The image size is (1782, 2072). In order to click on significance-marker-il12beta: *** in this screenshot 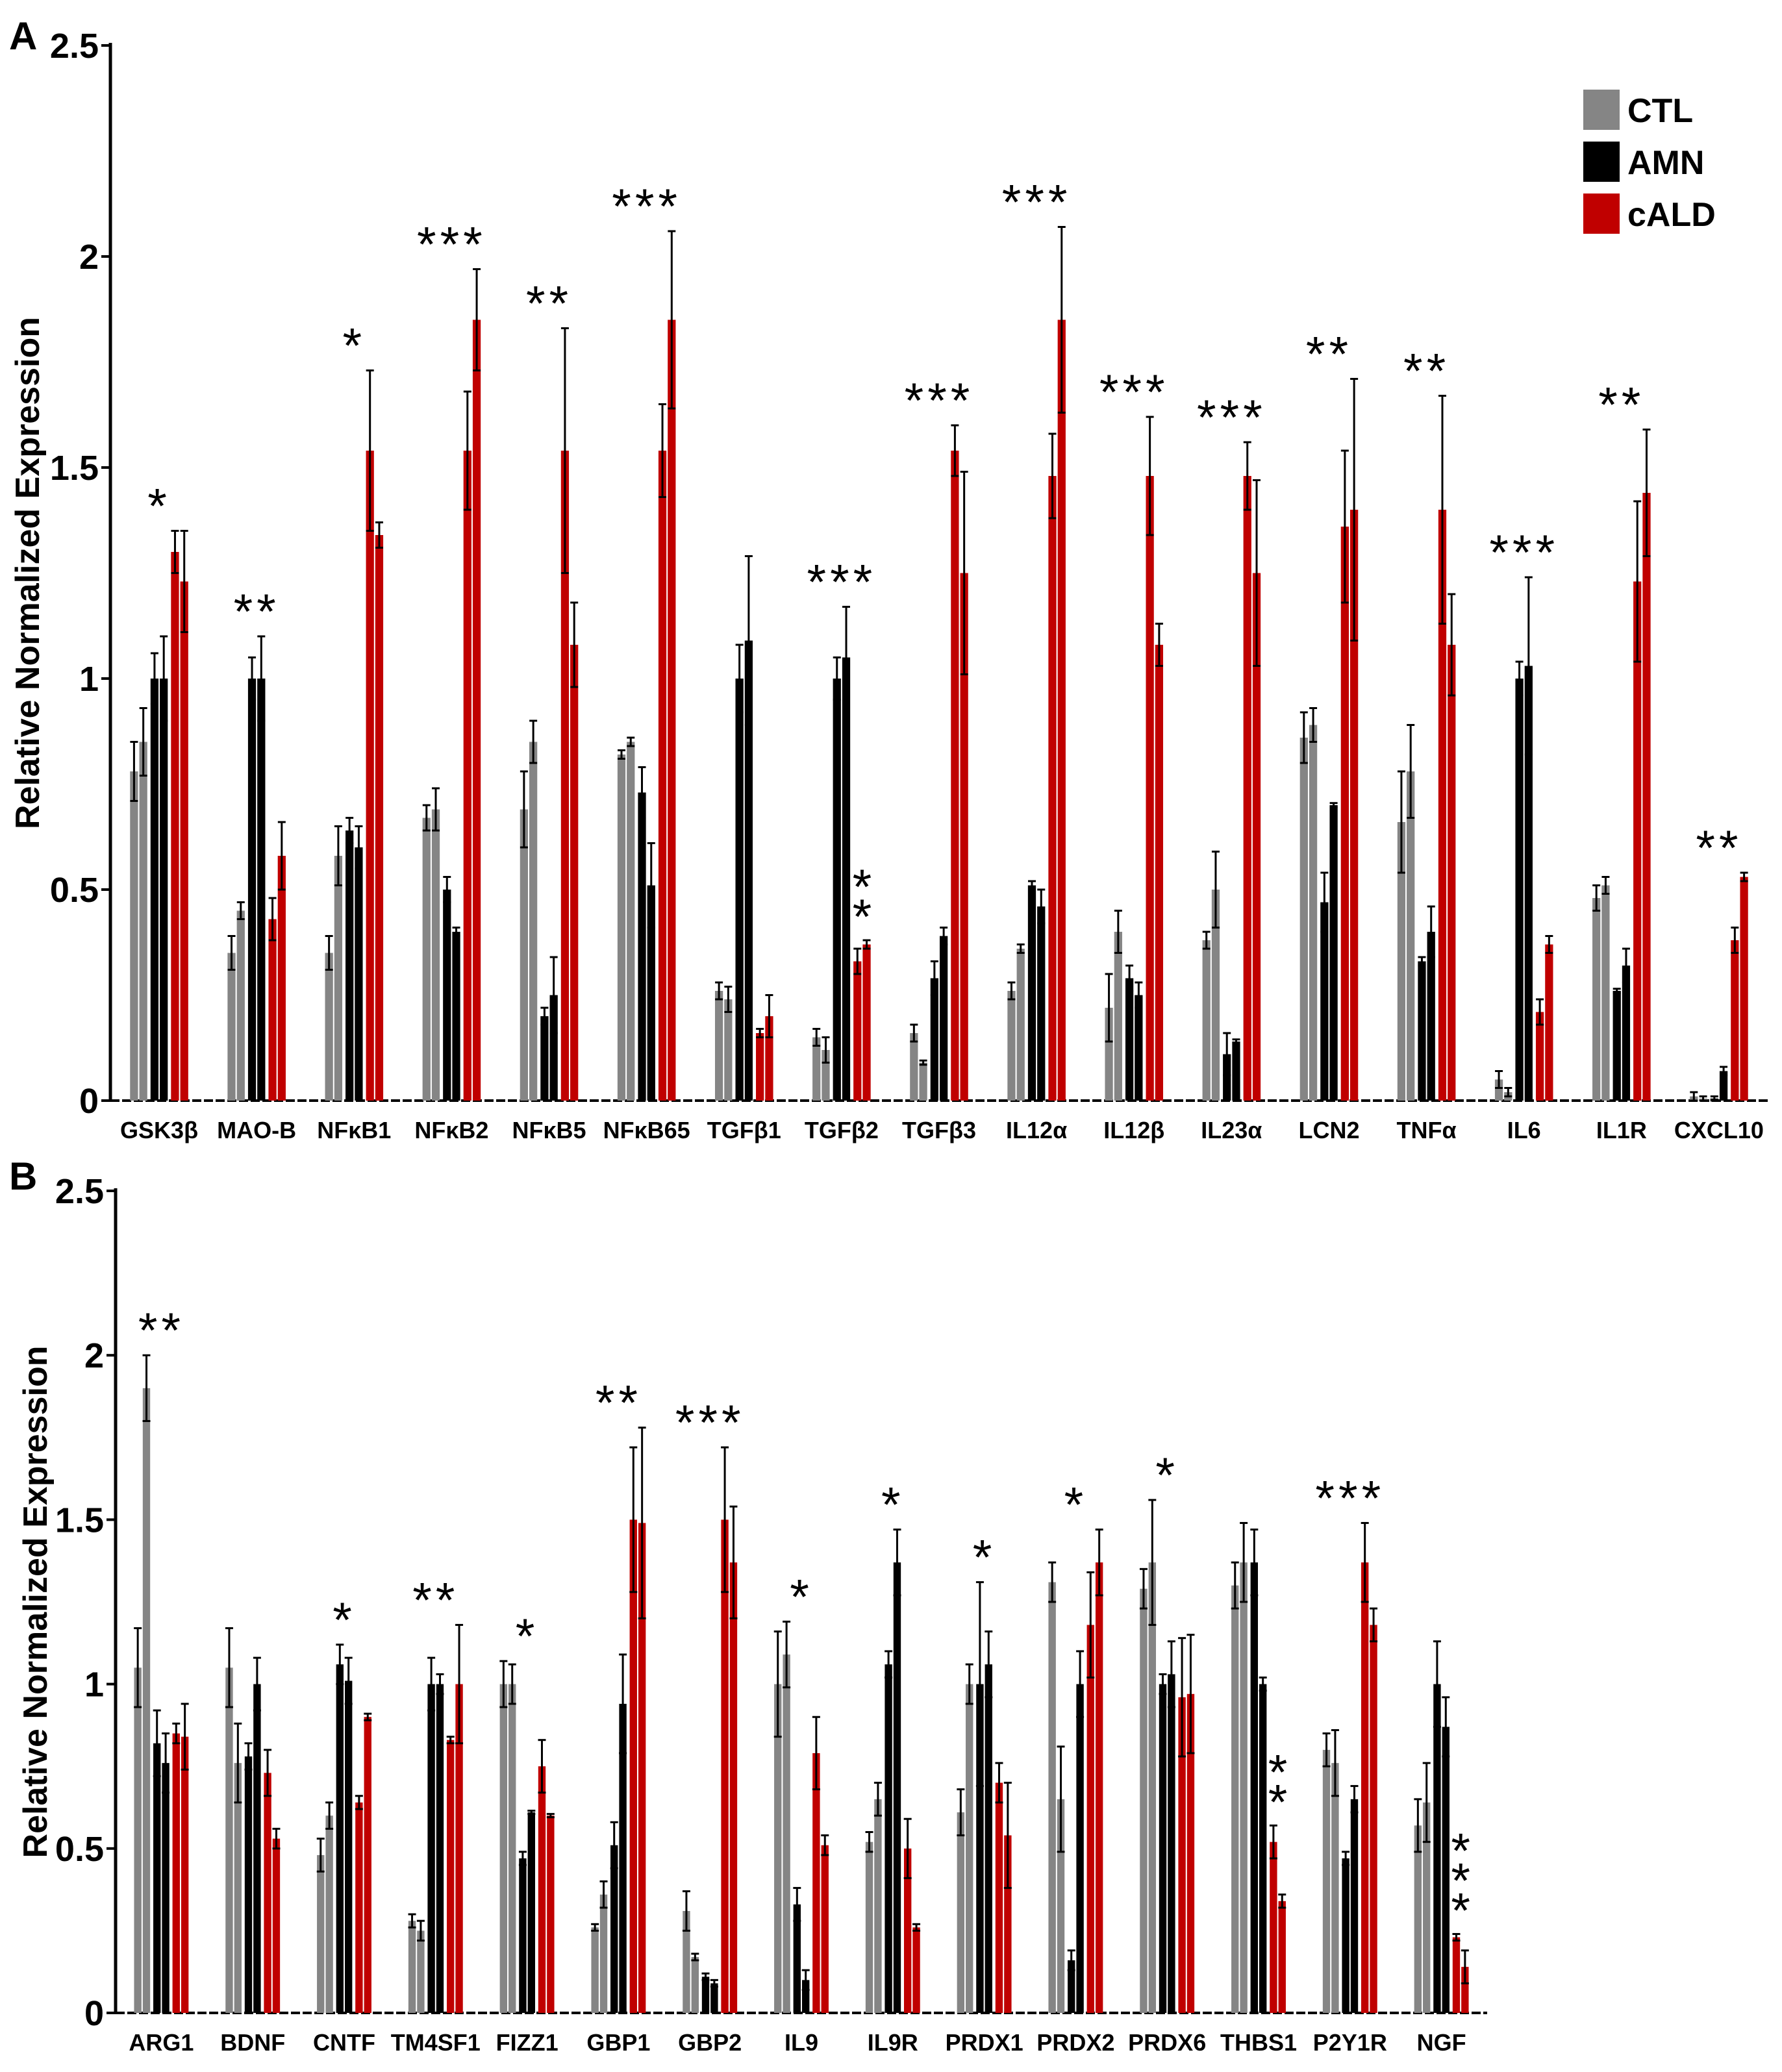, I will do `click(1134, 392)`.